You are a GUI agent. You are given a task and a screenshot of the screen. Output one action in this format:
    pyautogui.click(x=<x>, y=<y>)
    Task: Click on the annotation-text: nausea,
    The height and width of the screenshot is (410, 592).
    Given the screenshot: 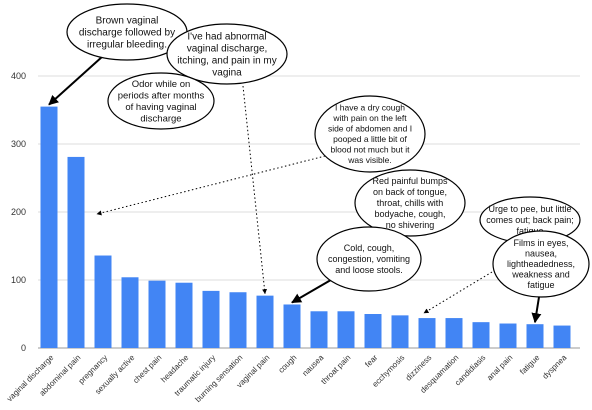 What is the action you would take?
    pyautogui.click(x=541, y=254)
    